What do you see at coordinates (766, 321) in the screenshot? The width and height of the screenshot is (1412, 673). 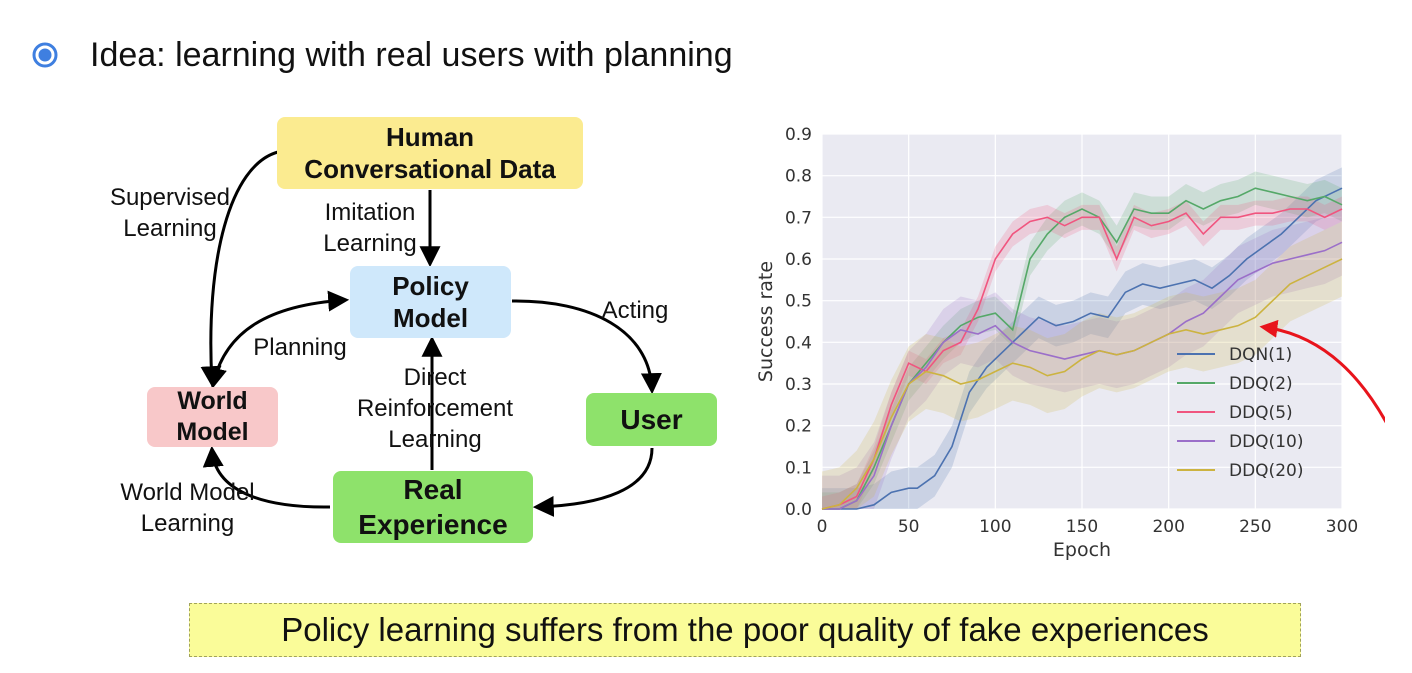 I see `y-axis-label: Success rate` at bounding box center [766, 321].